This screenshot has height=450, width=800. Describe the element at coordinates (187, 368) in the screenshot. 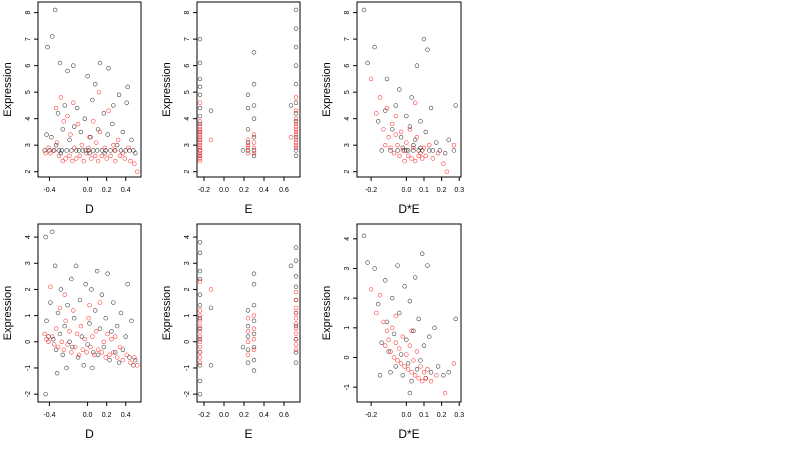

I see `y-tick-label: -1` at that location.